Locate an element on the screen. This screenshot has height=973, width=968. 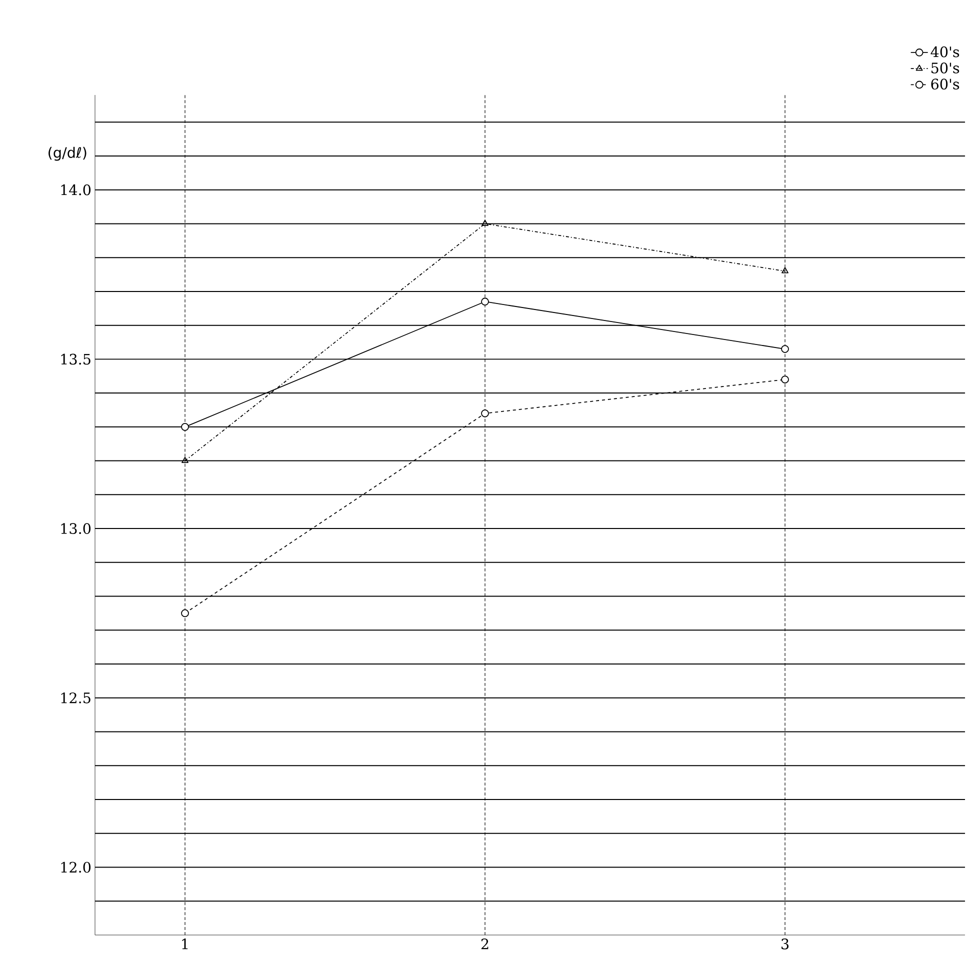
x-tick-label: 3 is located at coordinates (785, 944).